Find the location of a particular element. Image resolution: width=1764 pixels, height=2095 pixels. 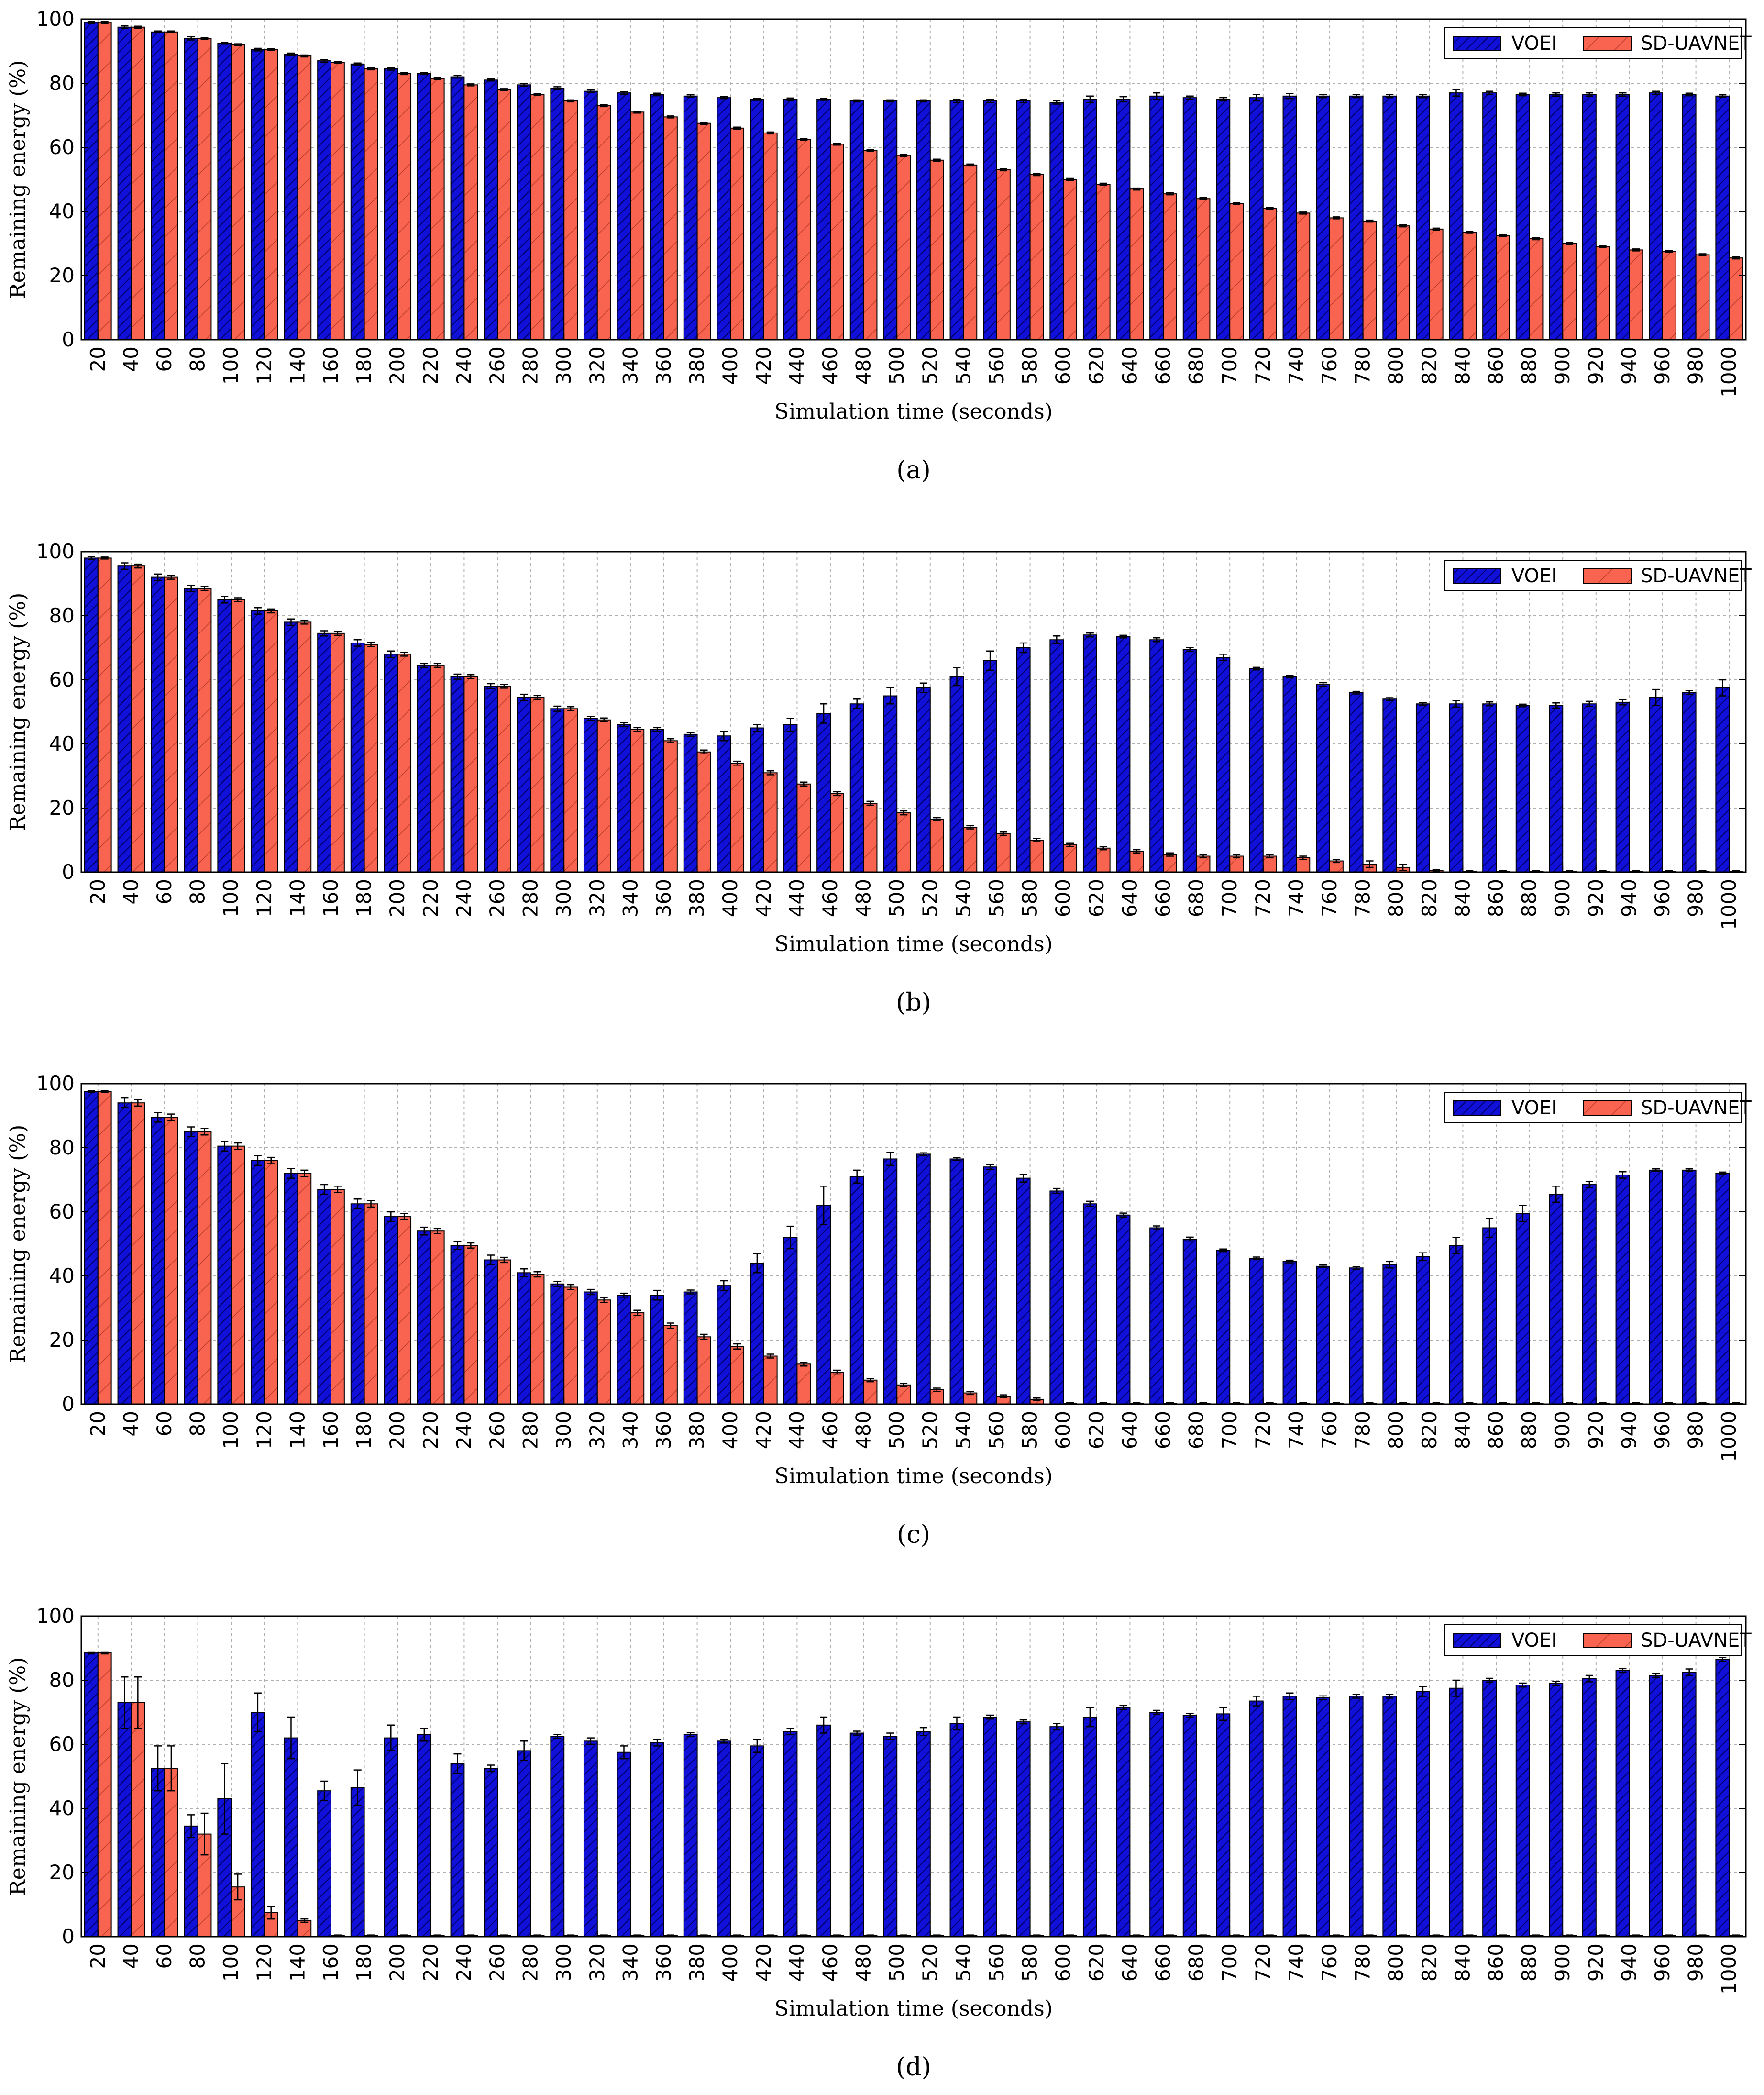

x-tick-label: 320 is located at coordinates (597, 1430).